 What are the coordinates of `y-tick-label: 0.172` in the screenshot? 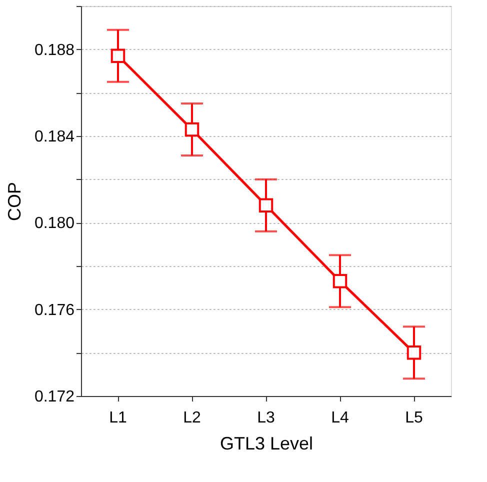 It's located at (54, 397).